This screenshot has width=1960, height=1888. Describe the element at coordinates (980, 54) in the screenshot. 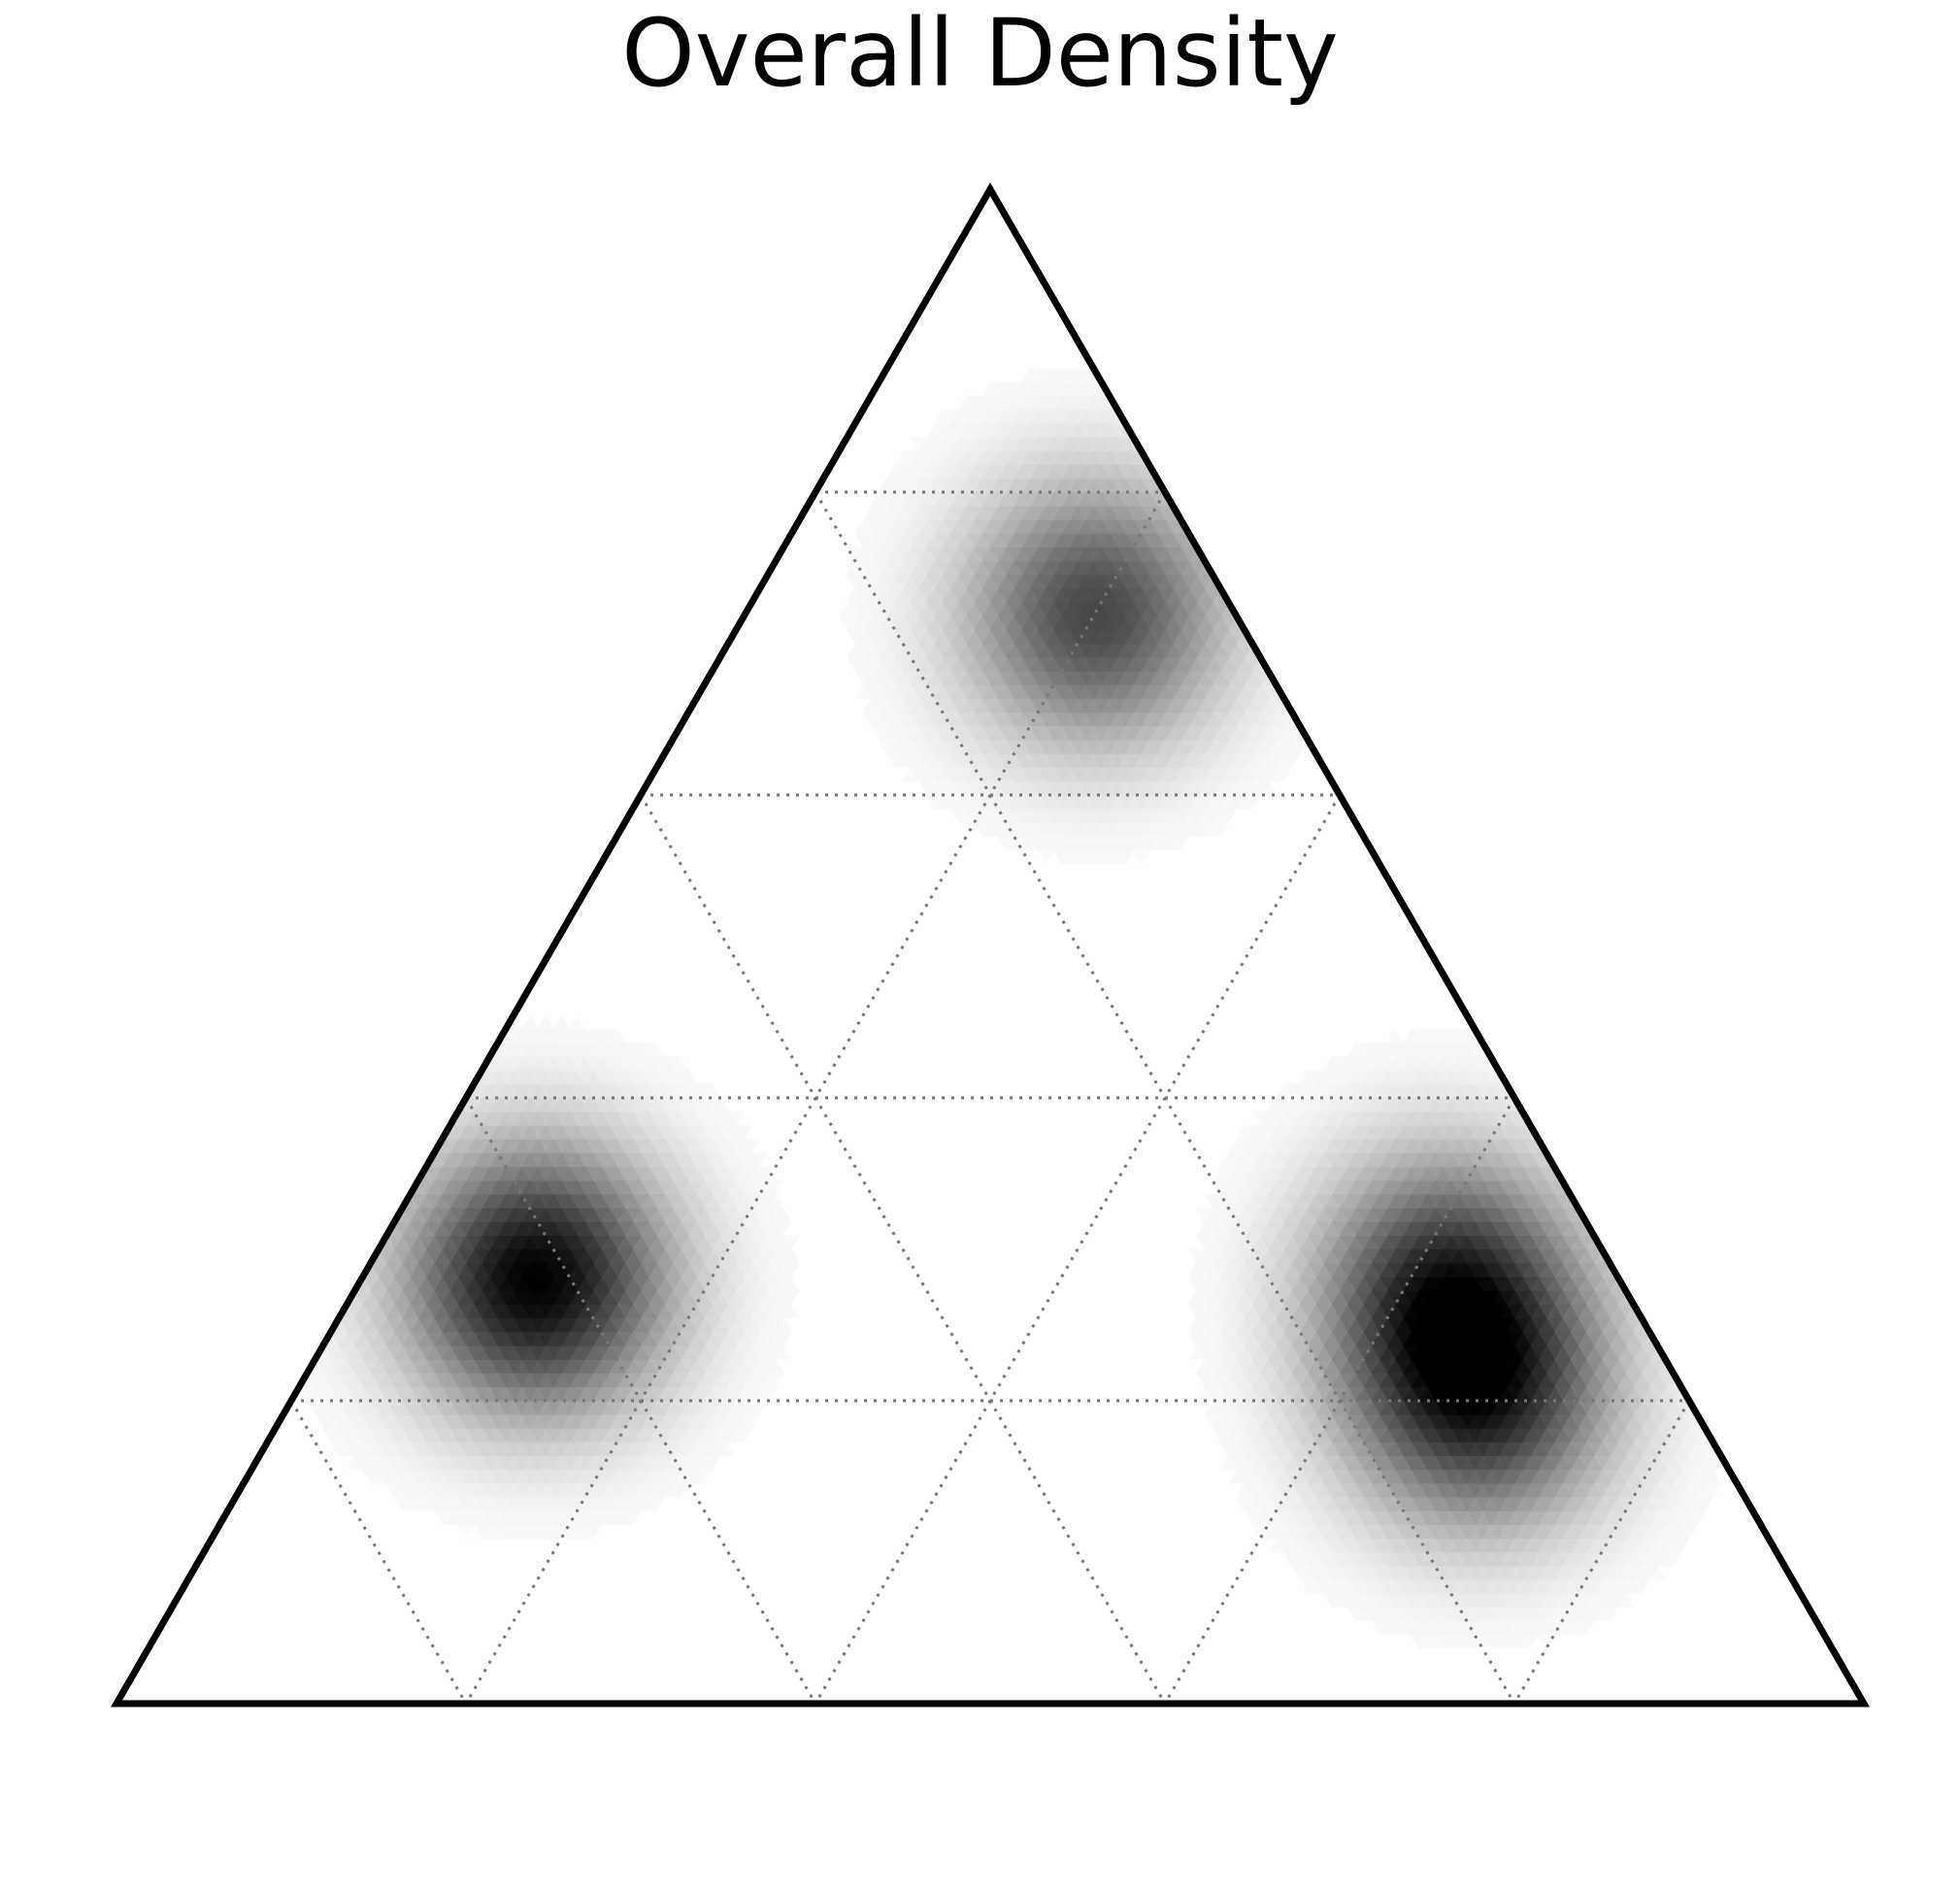

I see `chart-title: Overall Density` at that location.